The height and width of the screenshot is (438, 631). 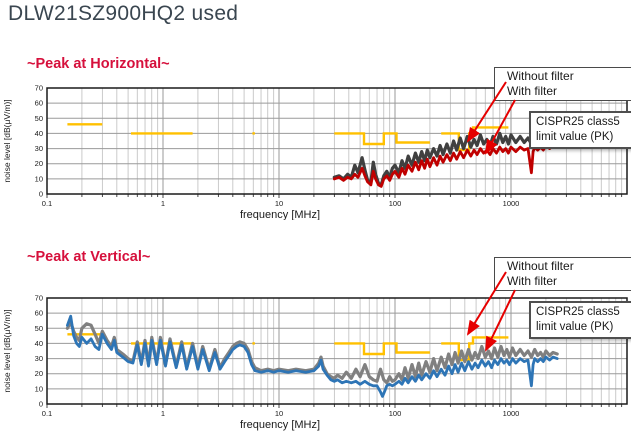 I want to click on cispr-limit-box-vertical: CISPR25 class5 limit value (PK), so click(x=580, y=320).